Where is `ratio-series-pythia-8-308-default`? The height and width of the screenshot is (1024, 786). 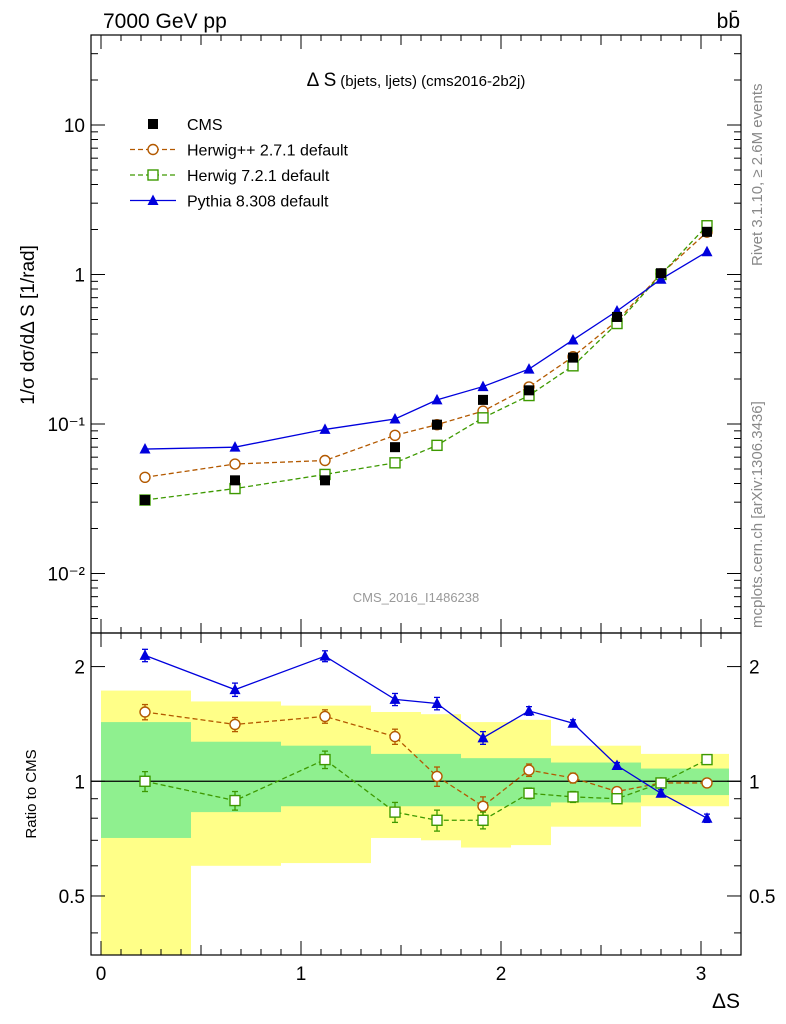 ratio-series-pythia-8-308-default is located at coordinates (426, 736).